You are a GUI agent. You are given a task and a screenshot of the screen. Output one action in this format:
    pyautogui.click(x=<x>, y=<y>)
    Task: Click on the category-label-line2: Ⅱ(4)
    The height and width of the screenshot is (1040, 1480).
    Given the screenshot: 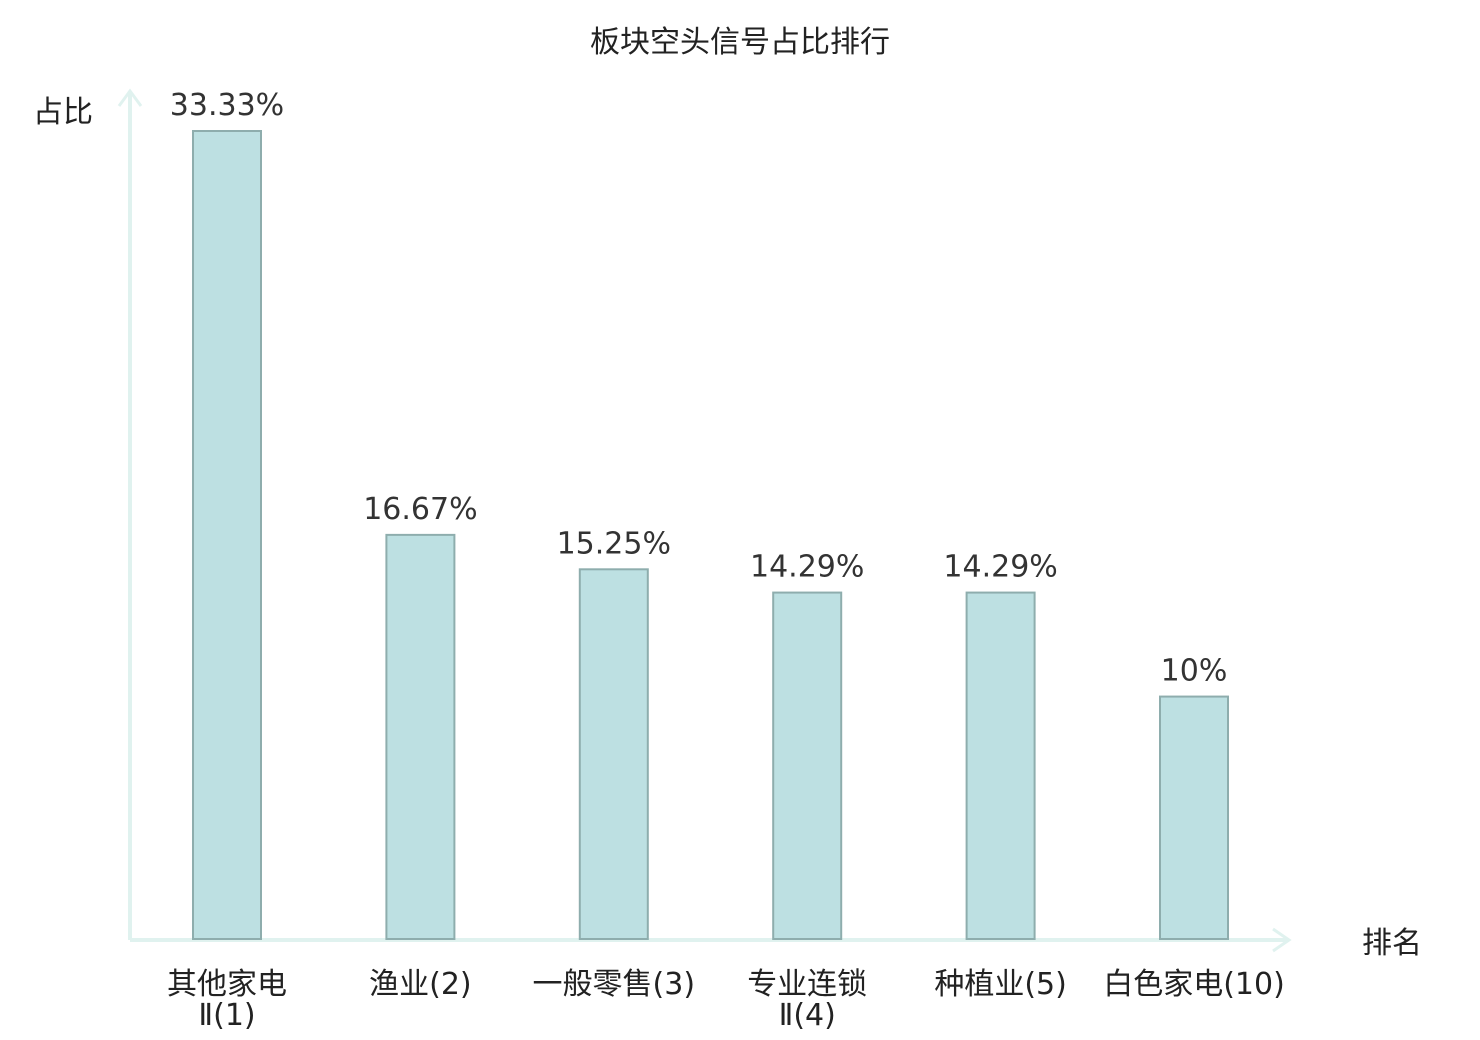 What is the action you would take?
    pyautogui.click(x=807, y=1015)
    